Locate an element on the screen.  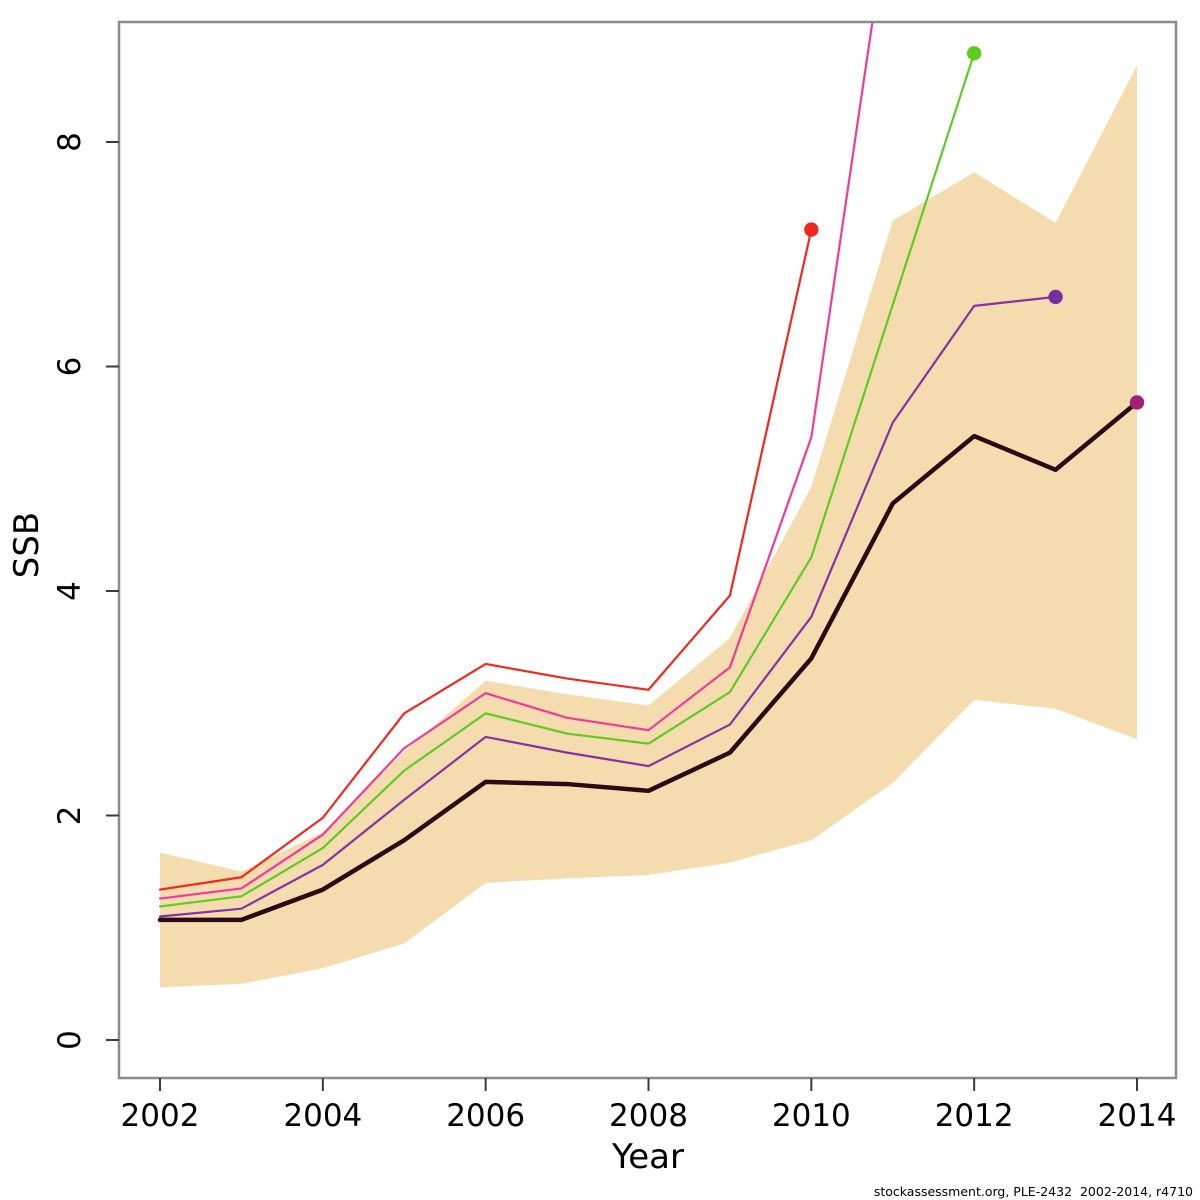
retro-peel-2010-end-dot is located at coordinates (811, 229).